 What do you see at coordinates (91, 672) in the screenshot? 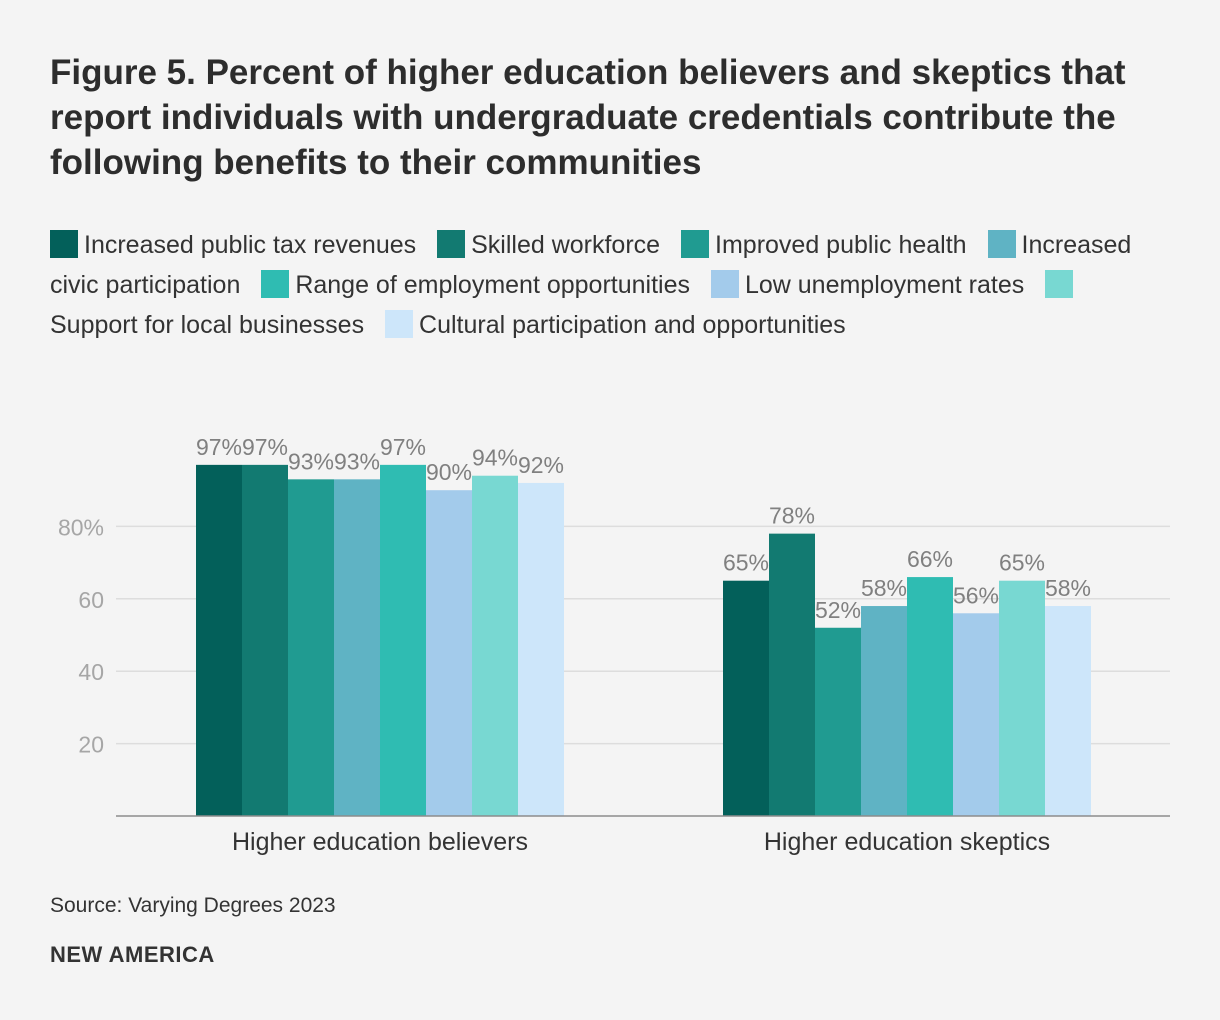
I see `y-tick-label: 40` at bounding box center [91, 672].